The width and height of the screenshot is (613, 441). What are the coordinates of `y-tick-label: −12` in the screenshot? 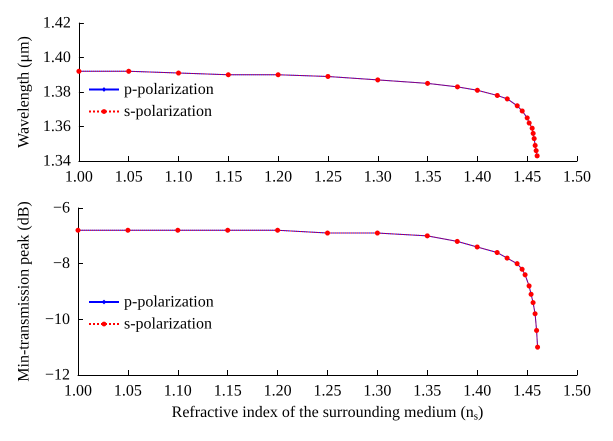 It's located at (57, 375).